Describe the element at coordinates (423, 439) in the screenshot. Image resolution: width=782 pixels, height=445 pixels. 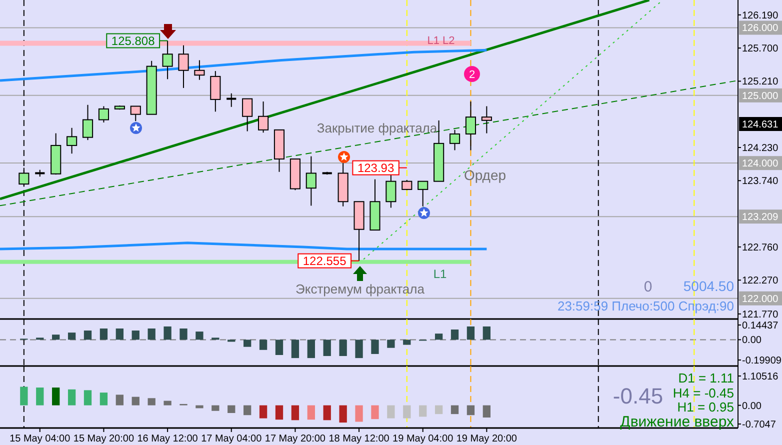
I see `x-tick-label: 19 May 04:00` at that location.